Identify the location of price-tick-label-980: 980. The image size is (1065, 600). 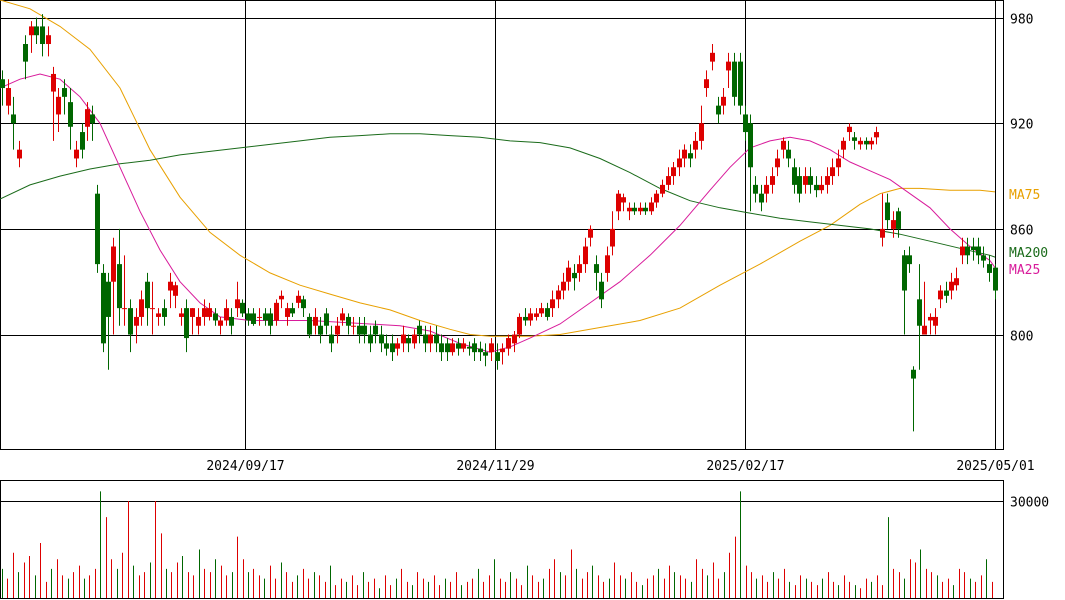
(1021, 20).